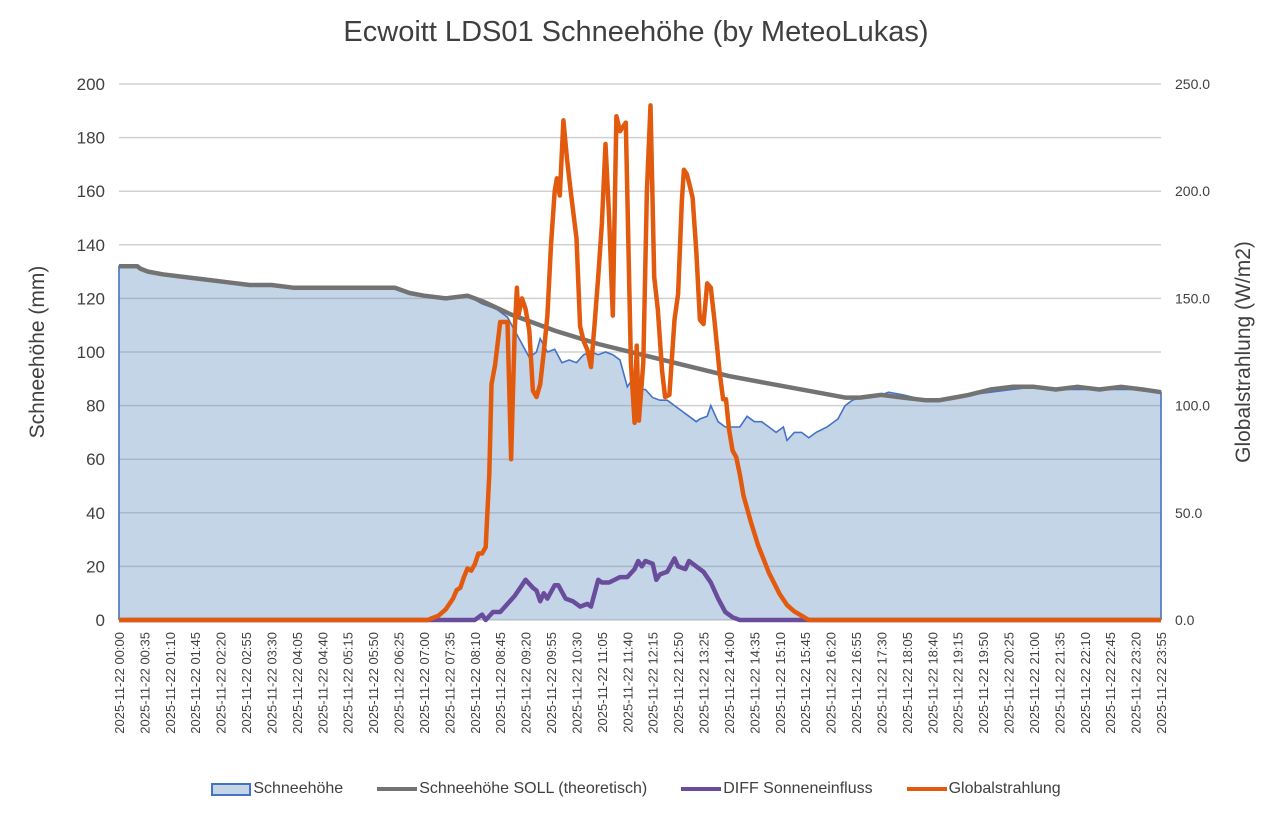 This screenshot has width=1272, height=818. What do you see at coordinates (119, 683) in the screenshot?
I see `x-tick-label: 2025-11-22 00:00` at bounding box center [119, 683].